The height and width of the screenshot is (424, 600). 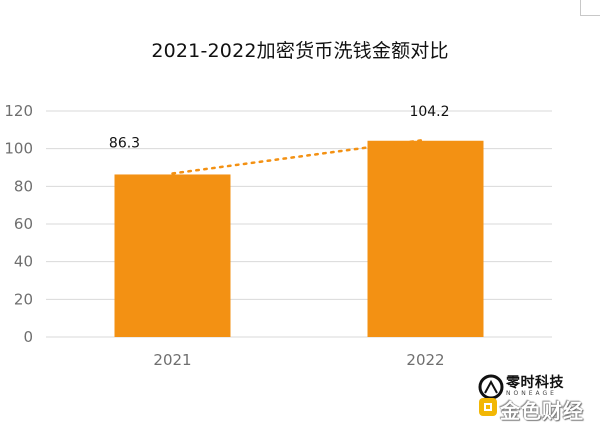 What do you see at coordinates (298, 360) in the screenshot?
I see `x-axis-categories: 2021 2022` at bounding box center [298, 360].